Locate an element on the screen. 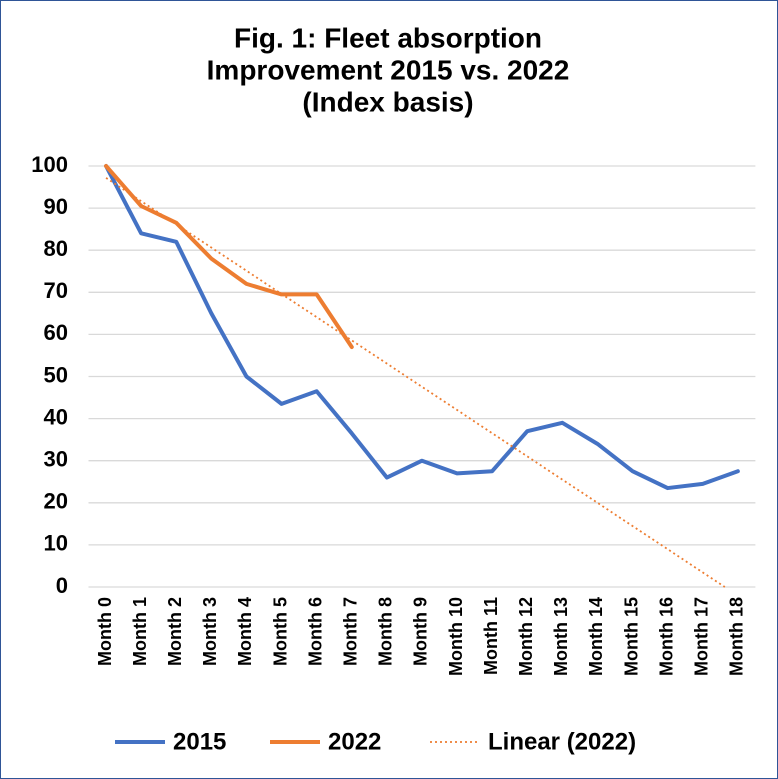 The image size is (778, 779). y-tick-label: 60 is located at coordinates (56, 332).